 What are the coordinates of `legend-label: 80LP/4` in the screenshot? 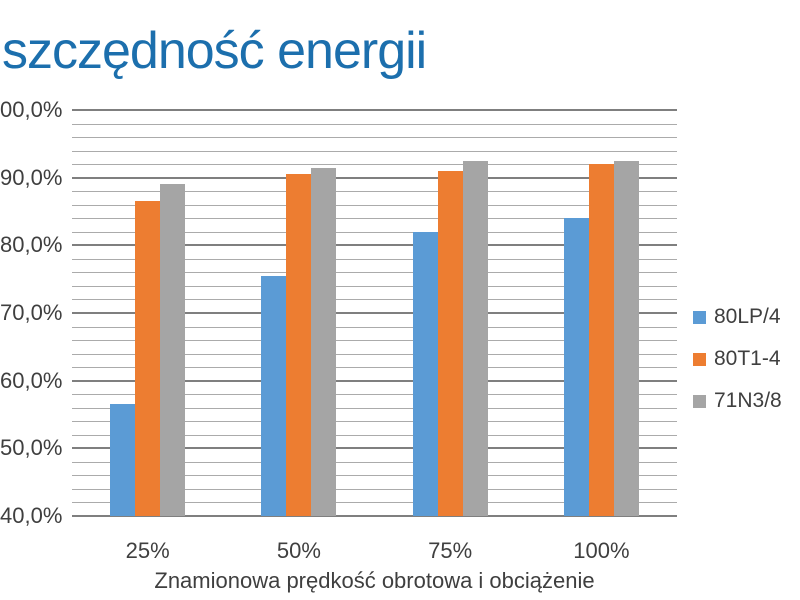 It's located at (747, 316).